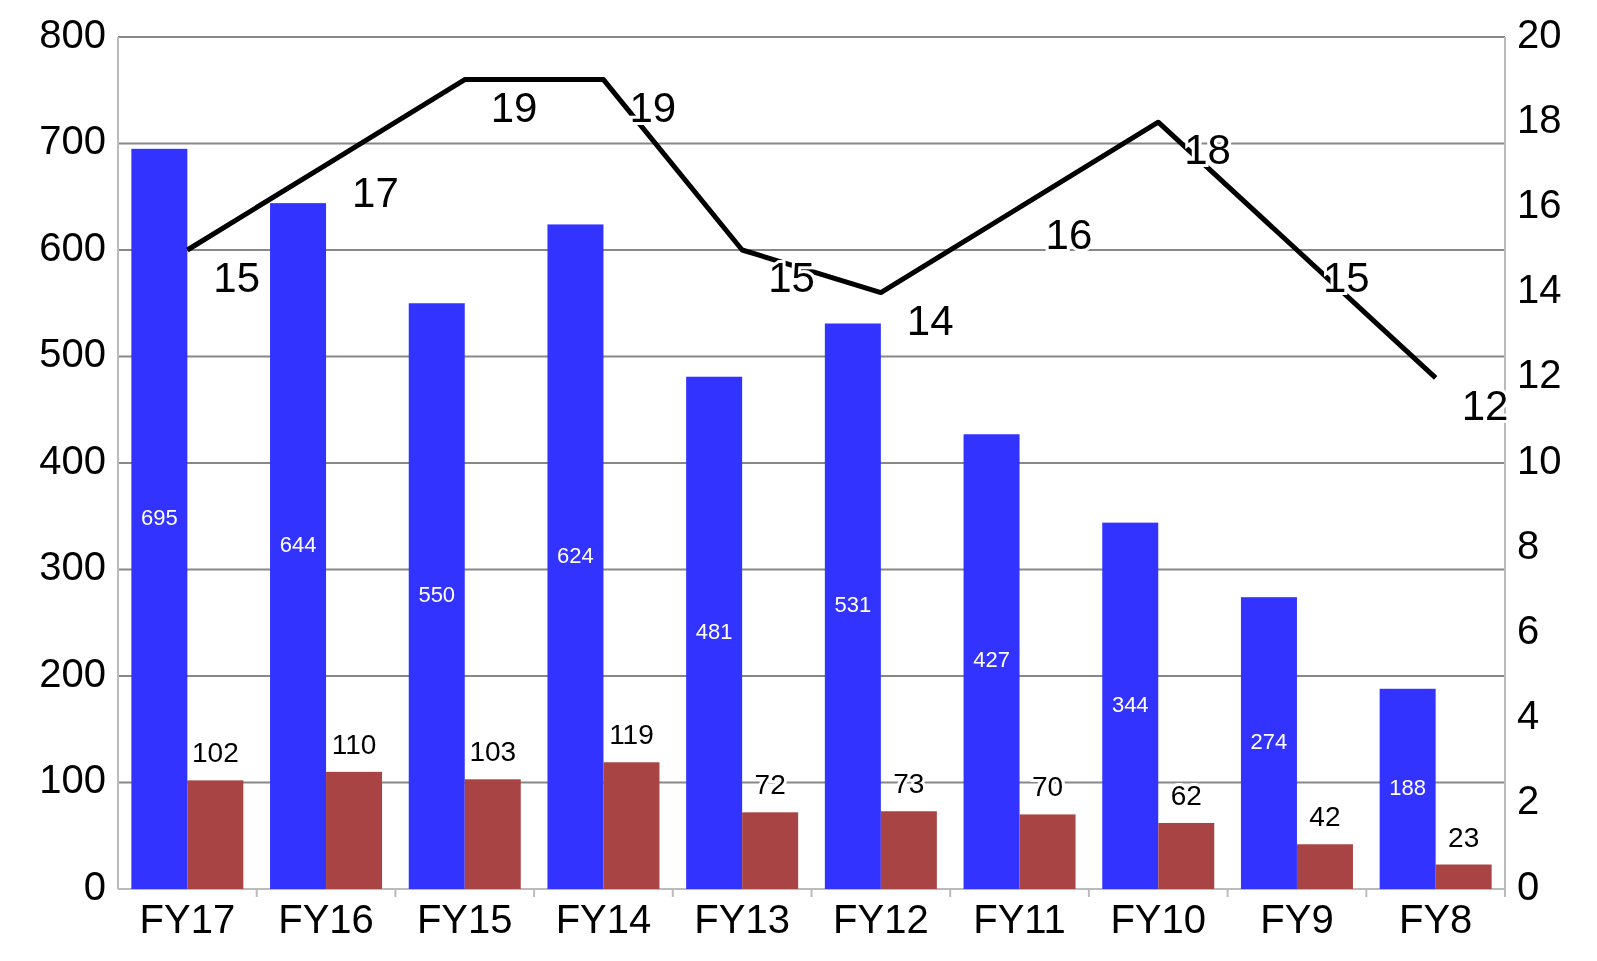 The height and width of the screenshot is (961, 1597). I want to click on y-tick-label: 800, so click(72, 33).